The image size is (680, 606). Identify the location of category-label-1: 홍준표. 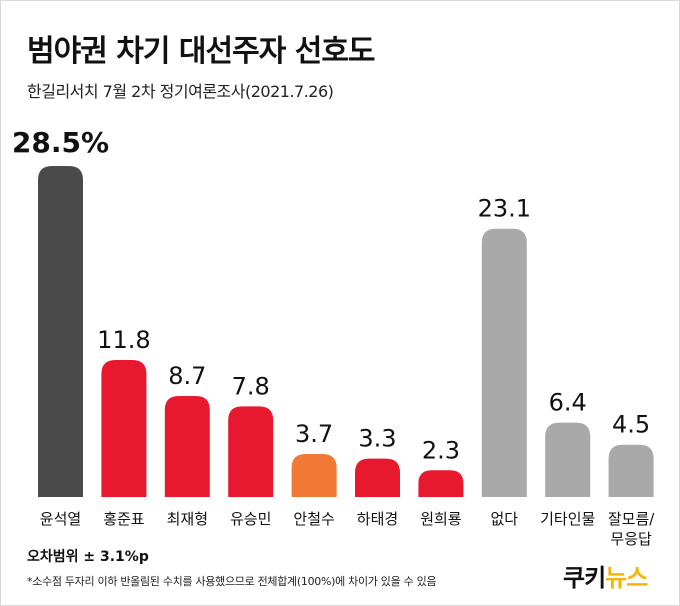
(124, 519).